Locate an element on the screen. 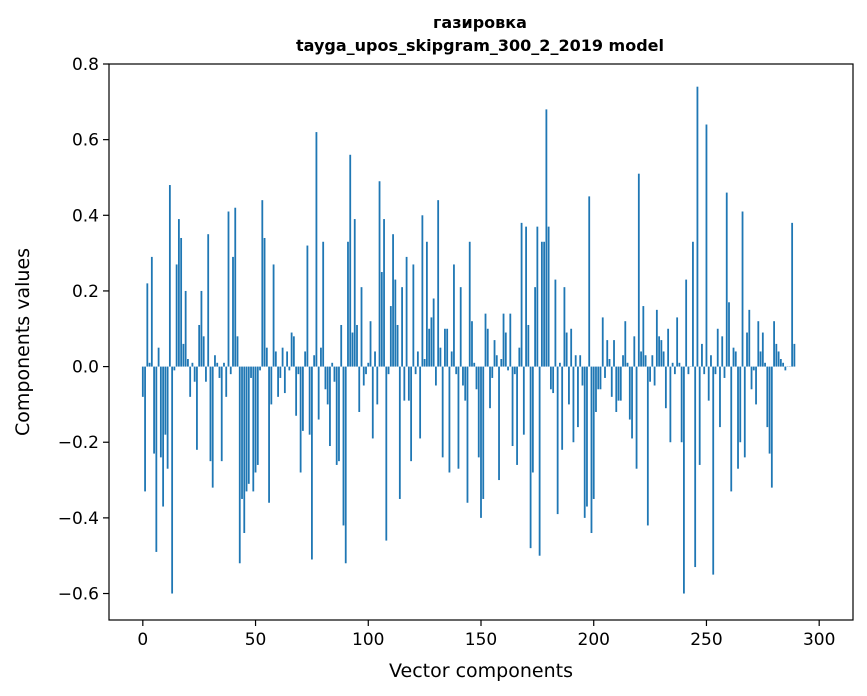 The height and width of the screenshot is (696, 867). y-tick-label: −0.4 is located at coordinates (78, 519).